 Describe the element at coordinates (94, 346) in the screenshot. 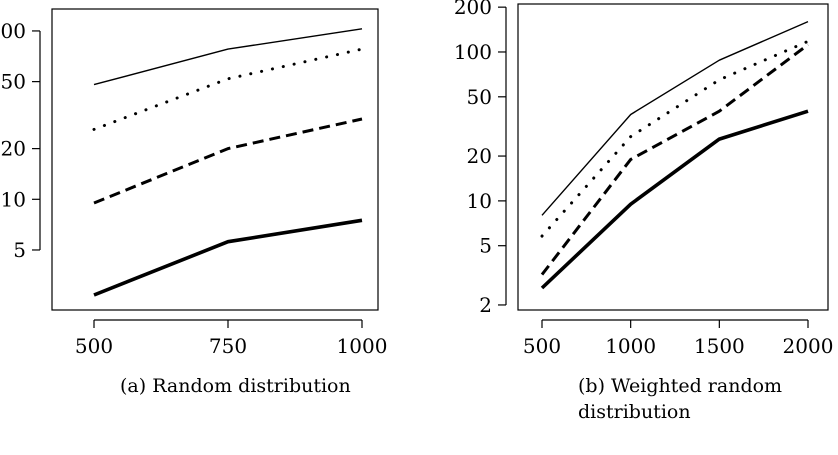

I see `chart-a-x-tick-label: 500` at that location.